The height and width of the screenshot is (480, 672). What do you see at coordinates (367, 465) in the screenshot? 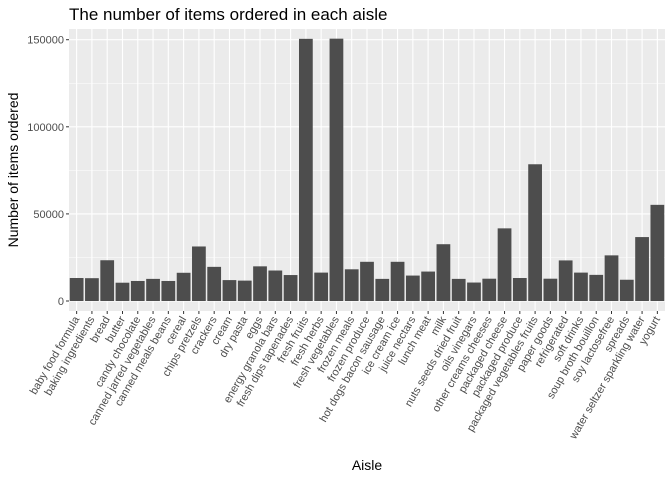
I see `x-axis-title: Aisle` at bounding box center [367, 465].